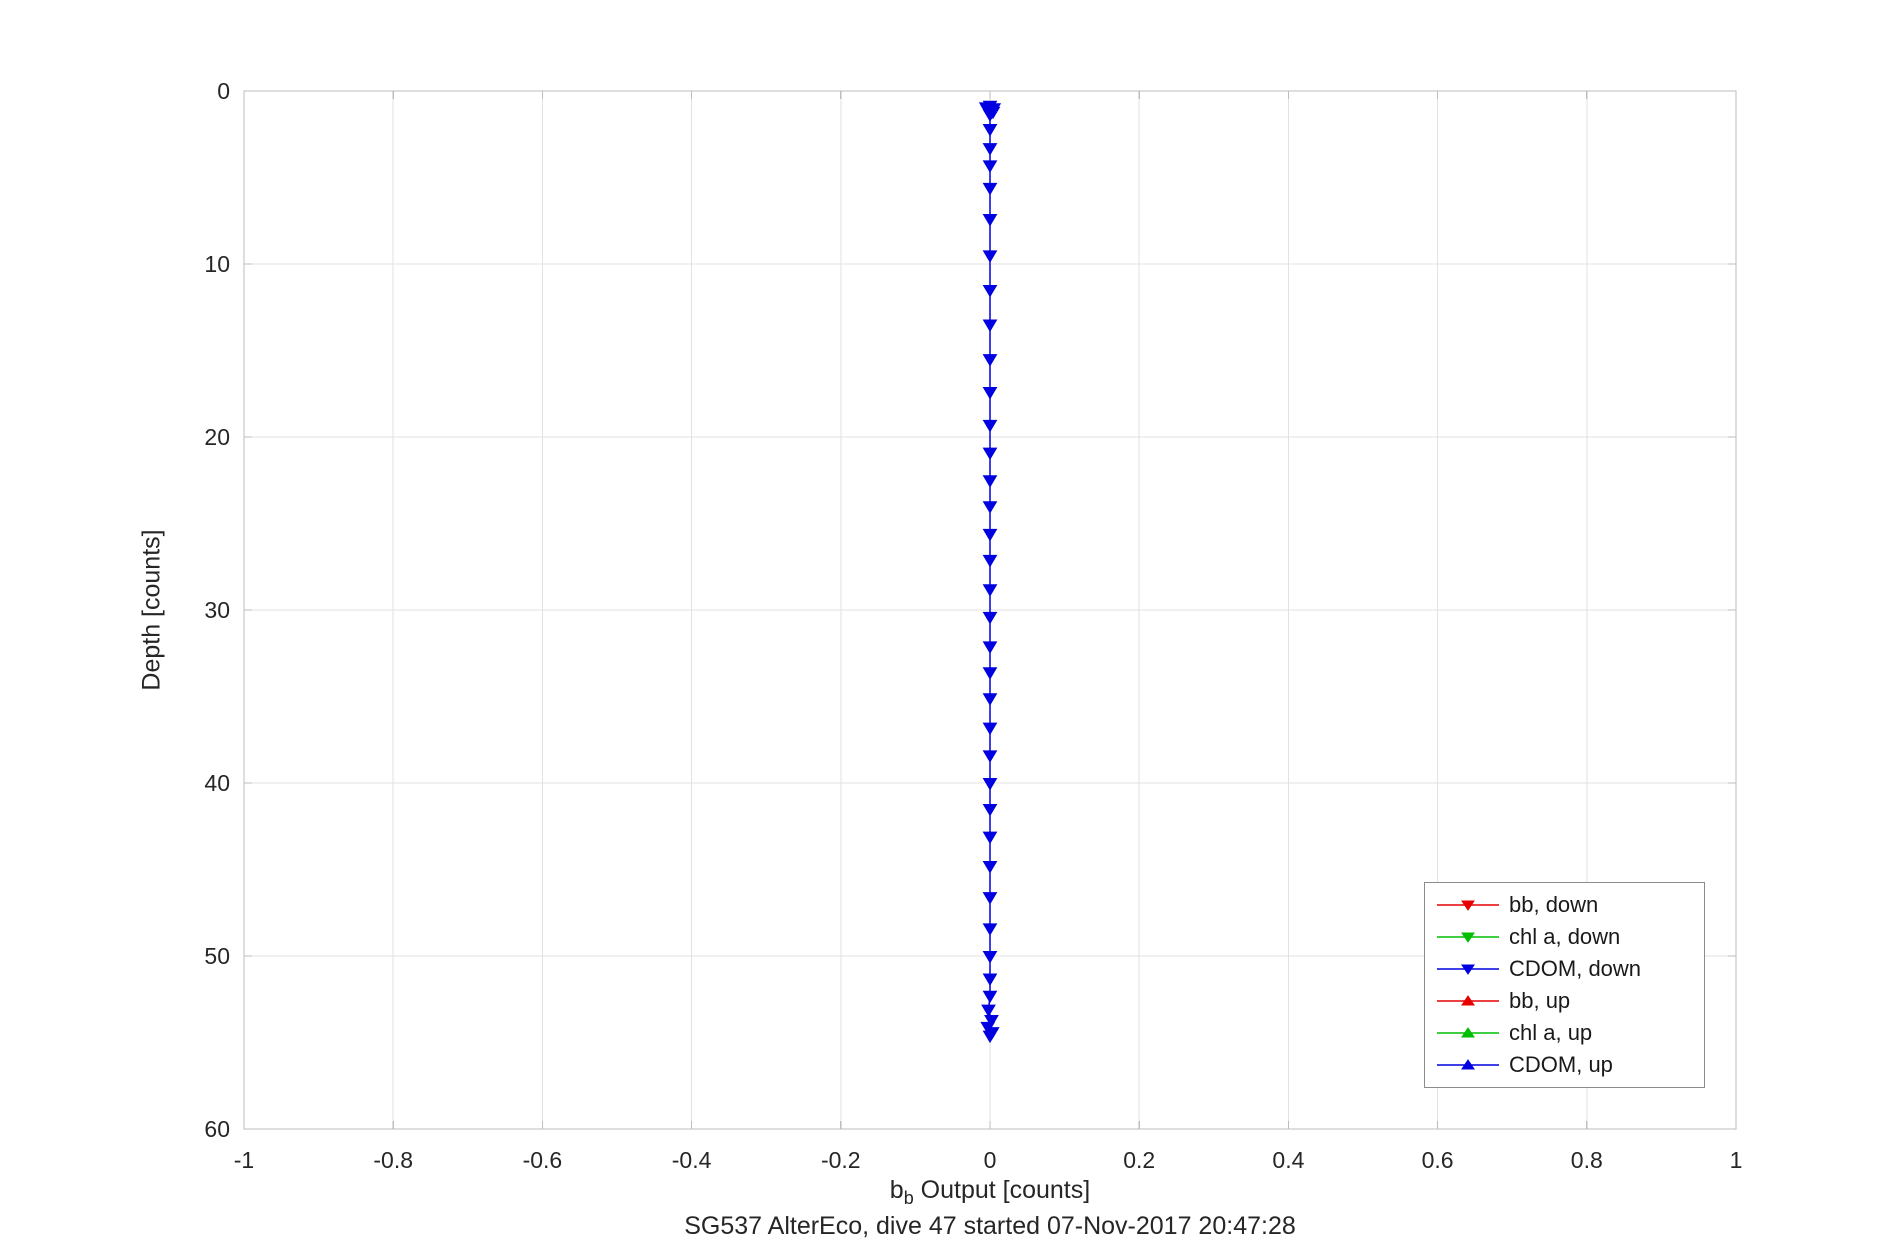  Describe the element at coordinates (1587, 1160) in the screenshot. I see `x-tick-label: 0.8` at that location.